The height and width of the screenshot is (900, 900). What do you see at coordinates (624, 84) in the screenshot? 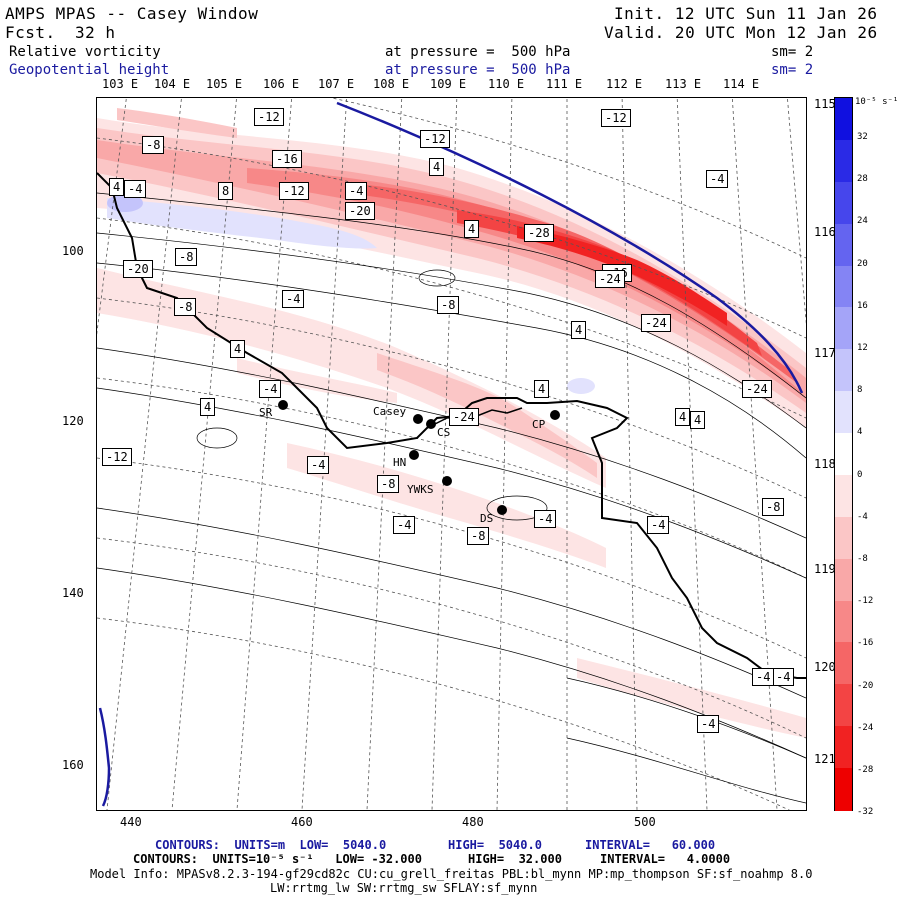
I see `top-lon-label-9: 112 E` at bounding box center [624, 84].